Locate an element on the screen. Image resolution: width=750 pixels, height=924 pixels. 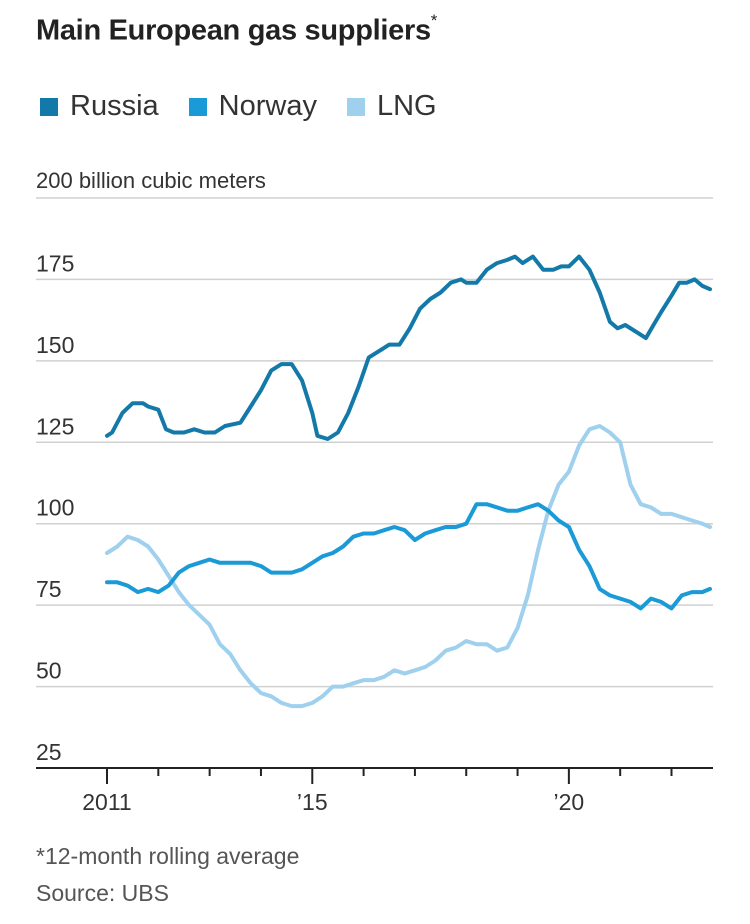
chart-legend: Russia Norway LNG is located at coordinates (253, 106).